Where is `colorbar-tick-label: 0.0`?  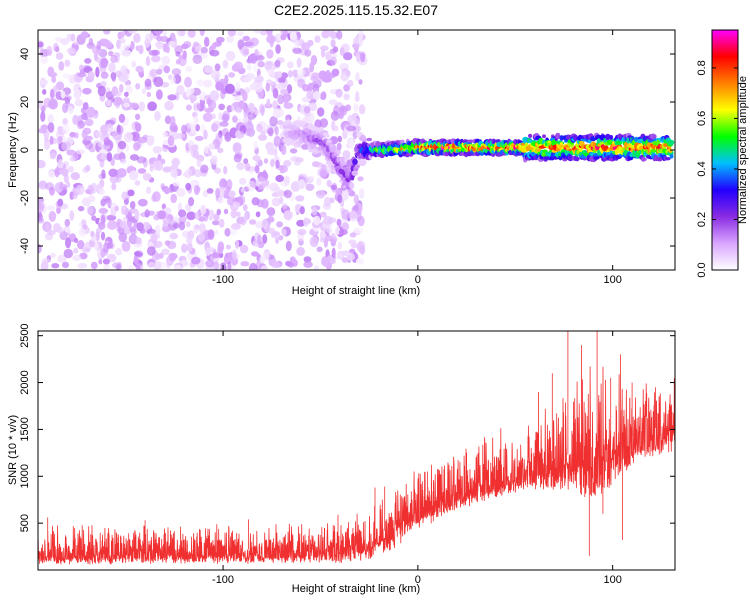 colorbar-tick-label: 0.0 is located at coordinates (702, 269).